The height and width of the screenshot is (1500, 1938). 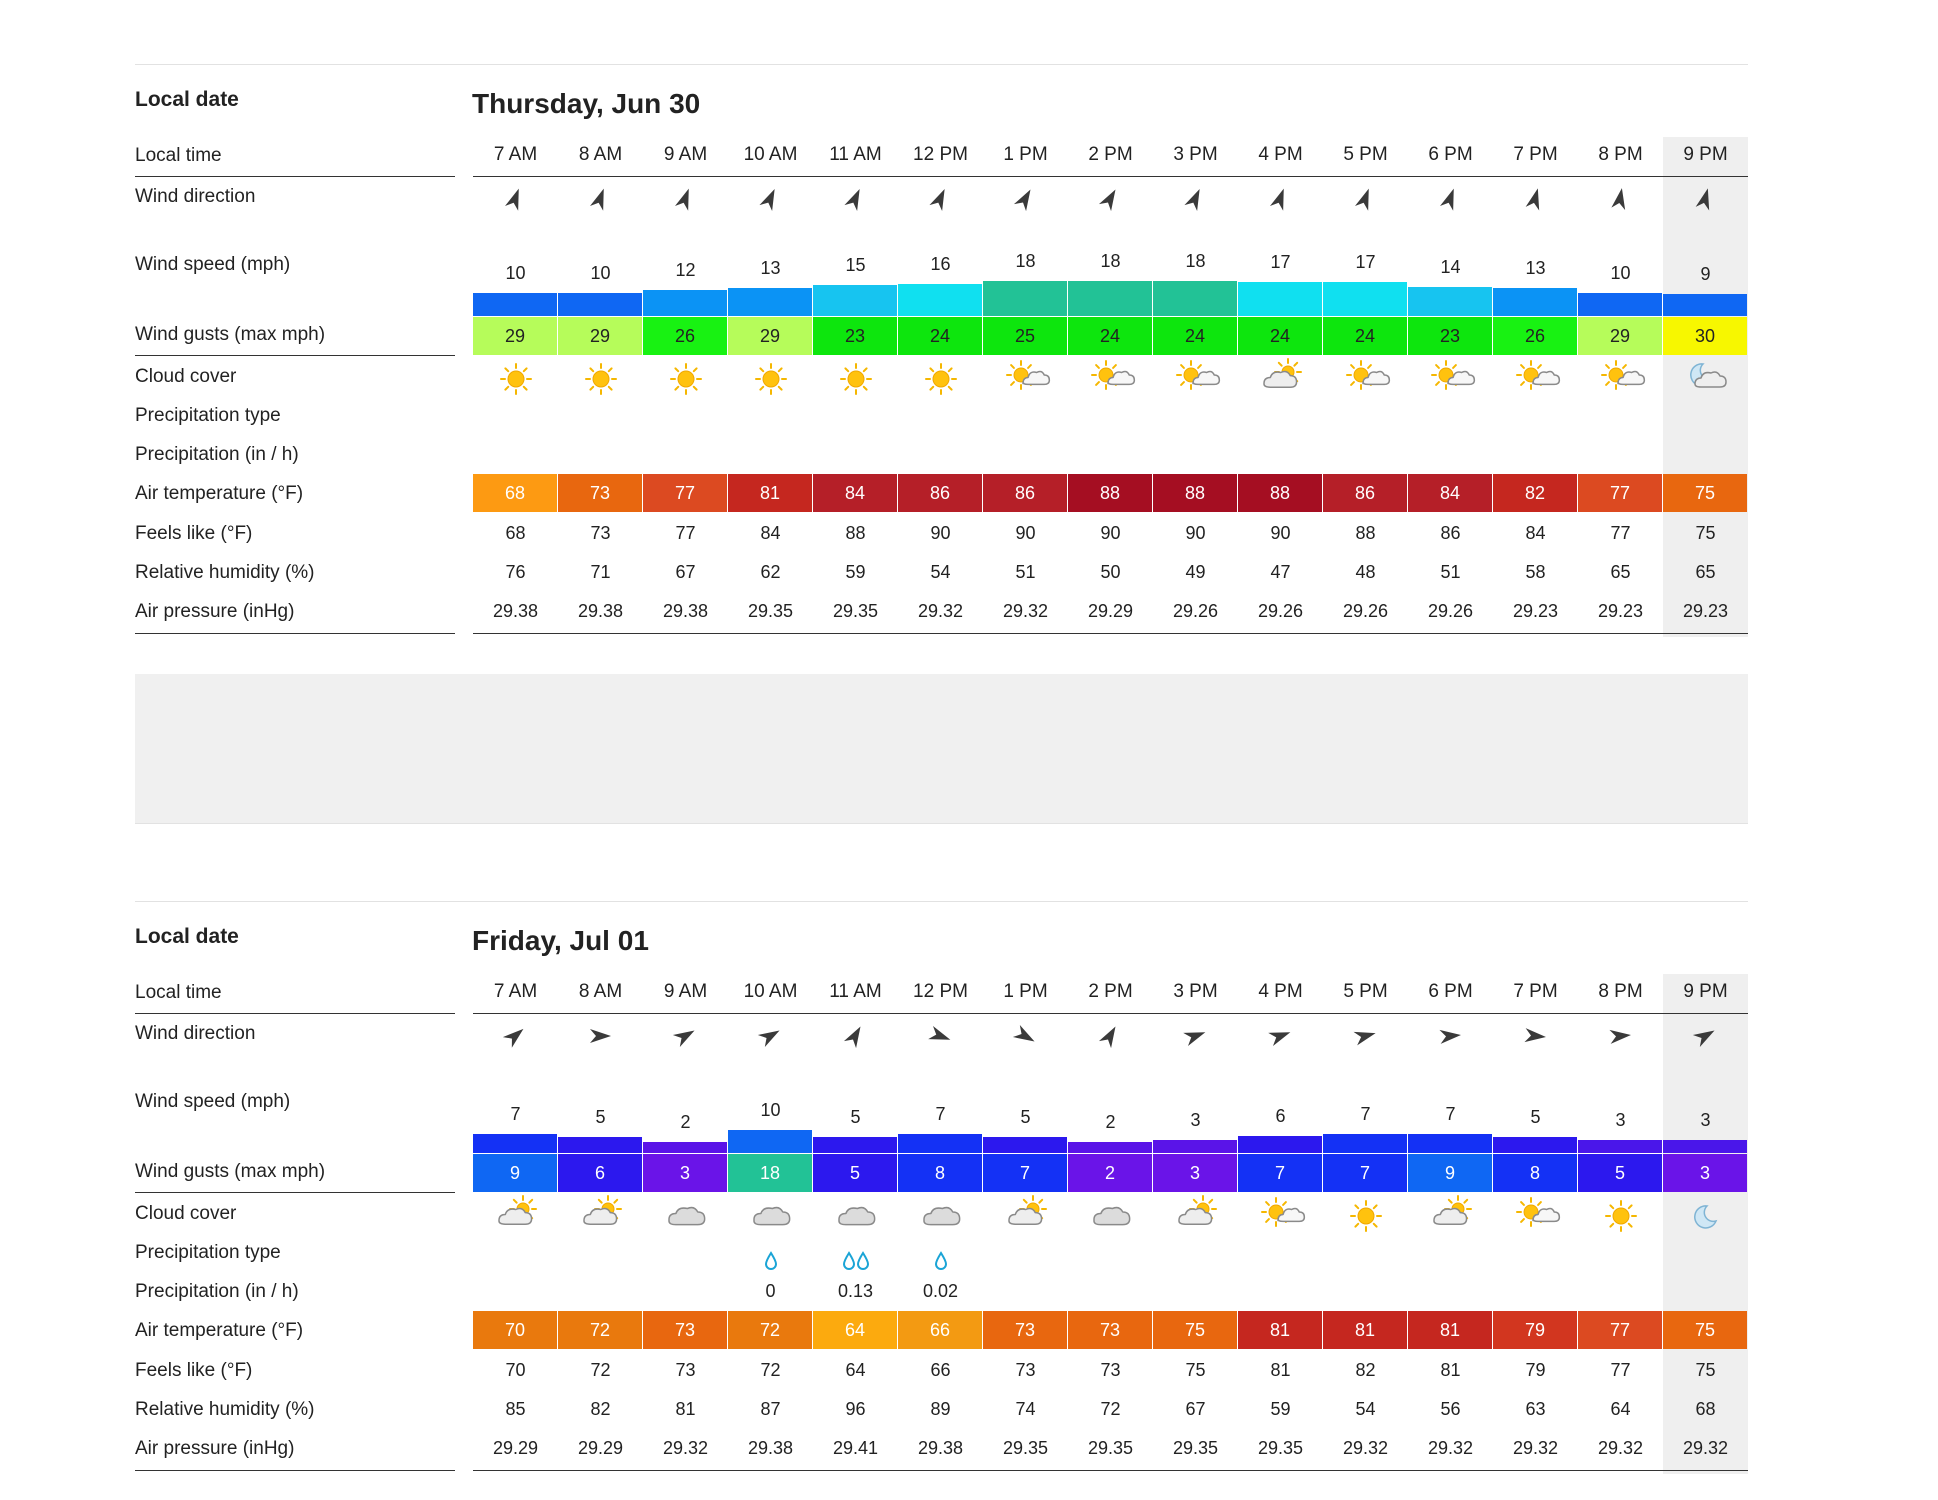 I want to click on humidity-value: 49, so click(x=1195, y=572).